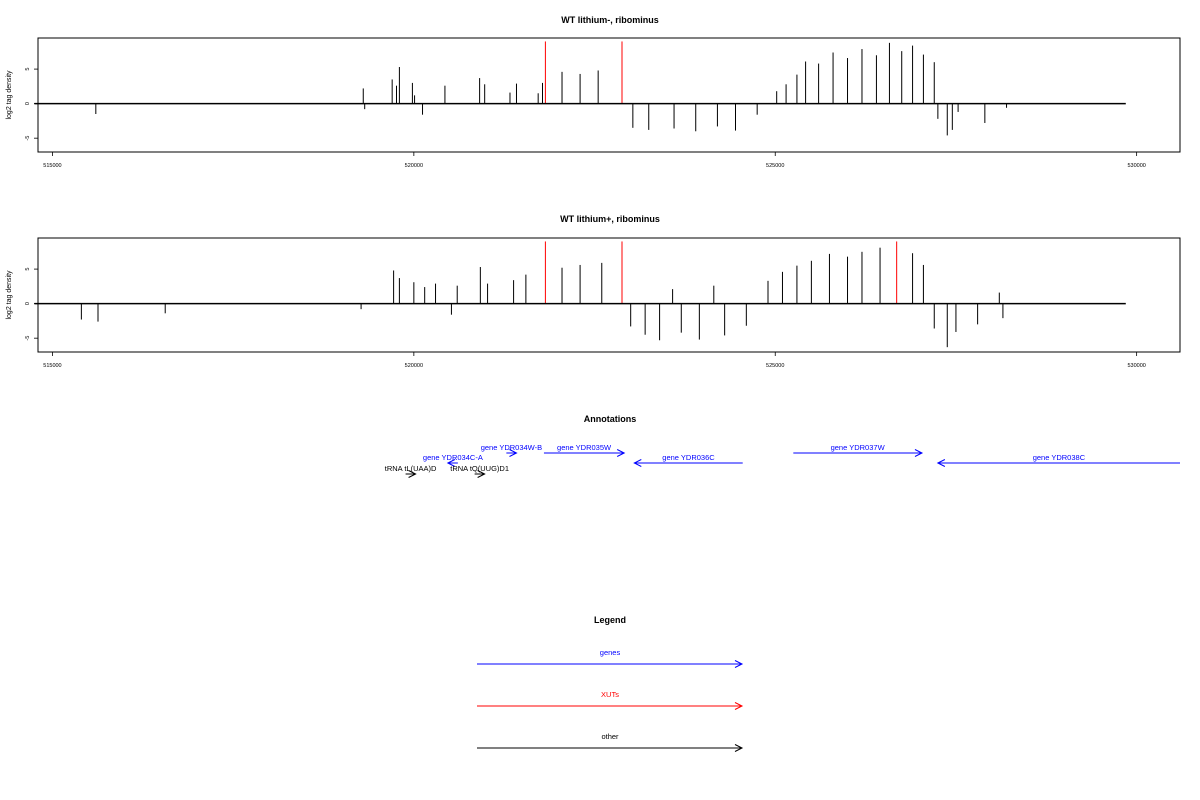 The height and width of the screenshot is (800, 1200). I want to click on legend-panel: Legend genes XUTs other, so click(610, 683).